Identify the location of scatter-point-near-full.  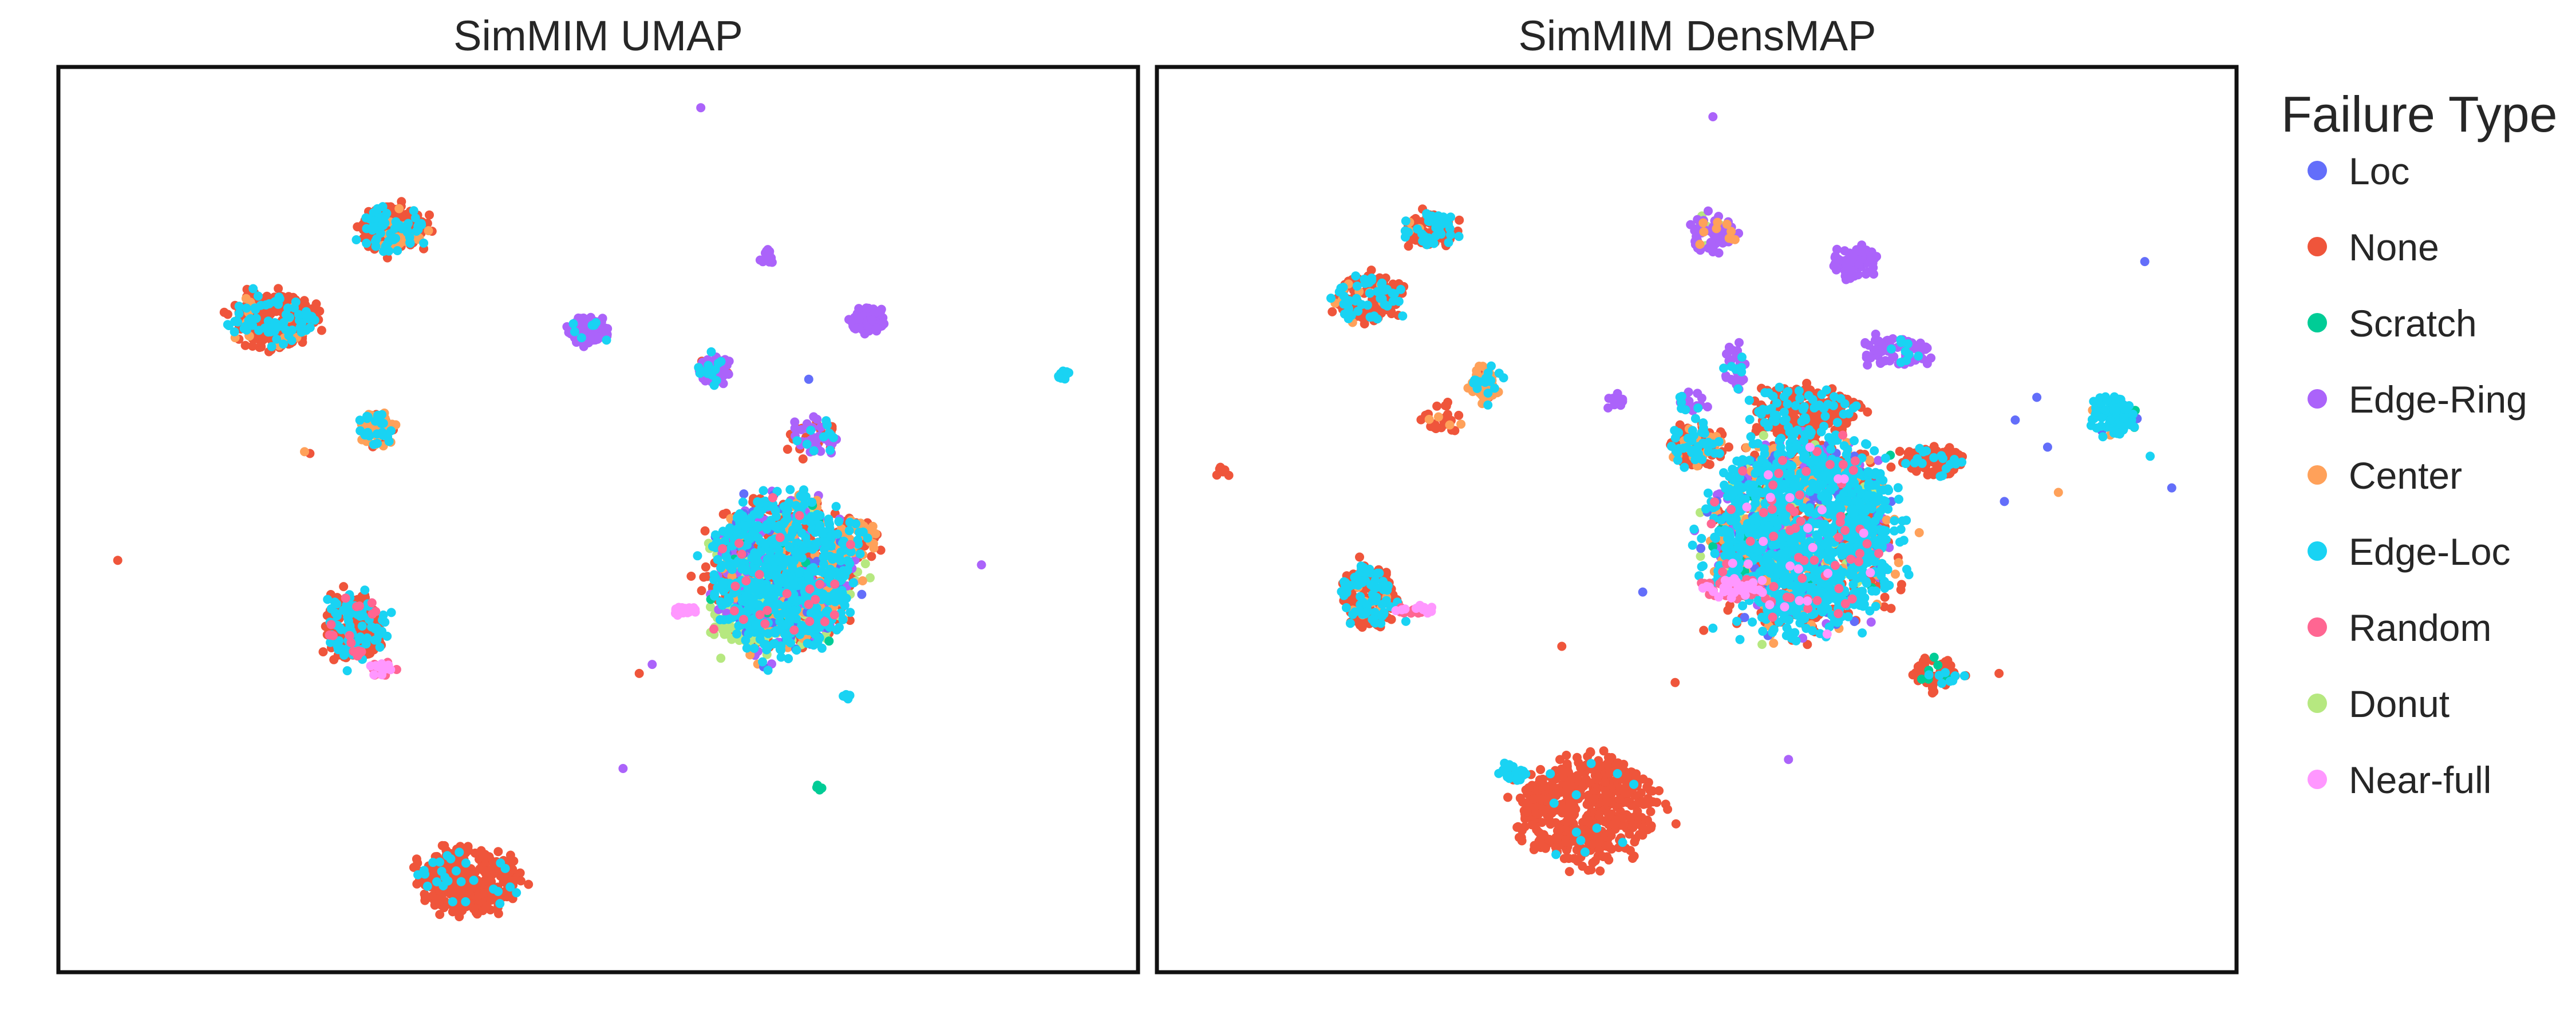
(695, 612).